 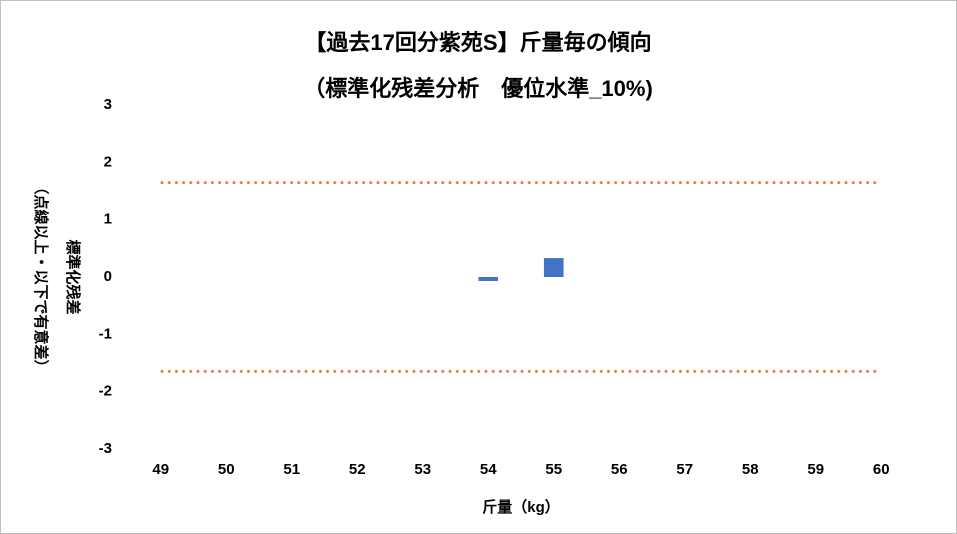 What do you see at coordinates (73, 276) in the screenshot?
I see `y-axis-label: 標準化残差` at bounding box center [73, 276].